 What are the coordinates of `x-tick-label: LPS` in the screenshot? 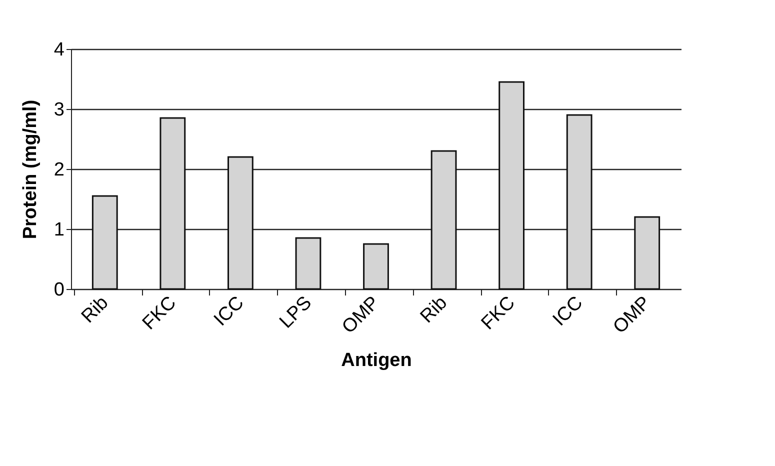 It's located at (296, 312).